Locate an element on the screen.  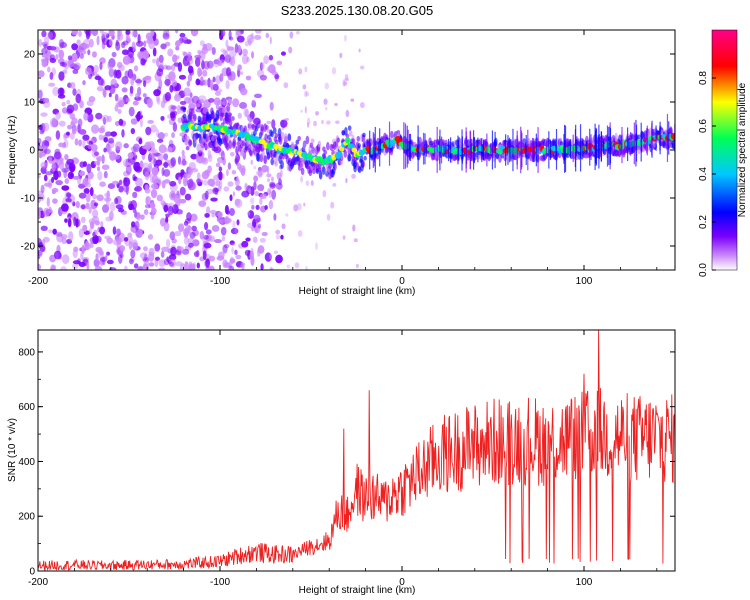
x-tick-label: -200 is located at coordinates (38, 281).